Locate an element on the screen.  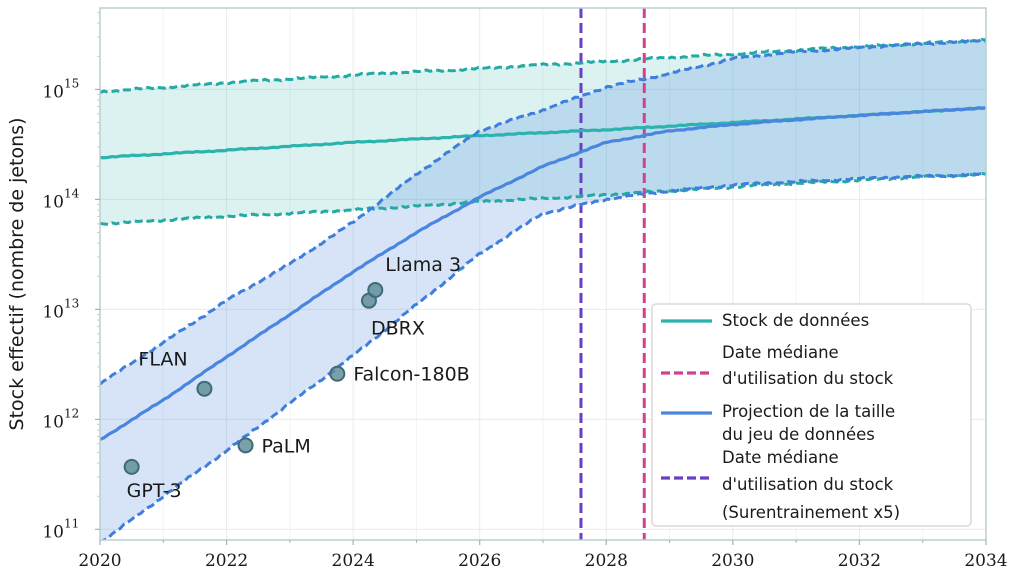
points: GPT-3 FLAN PaLM Falcon-180B DBRX Llama 3 is located at coordinates (296, 378).